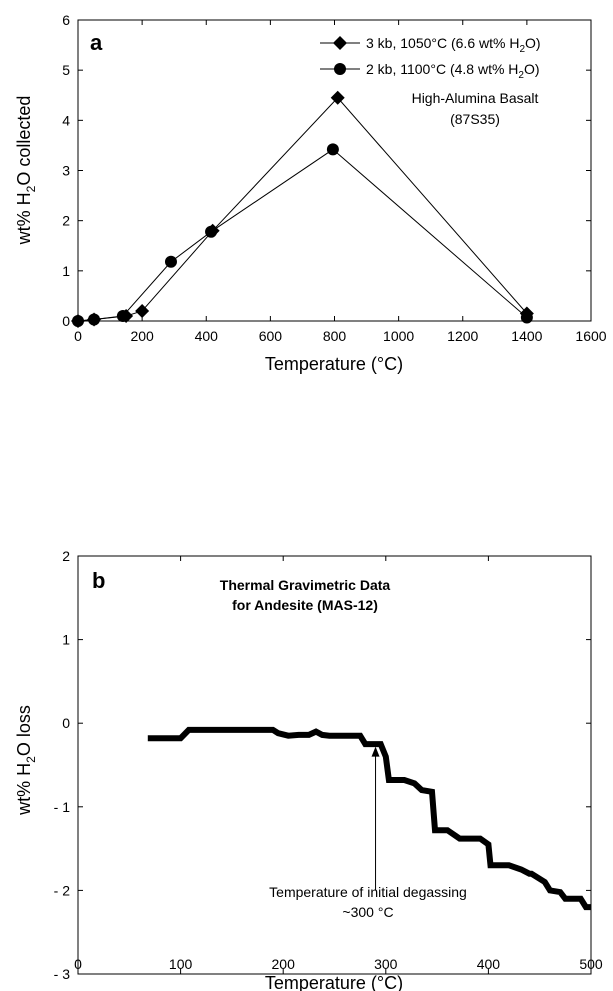 This screenshot has width=613, height=991. I want to click on chart-a-x-tick-label: 1600, so click(590, 336).